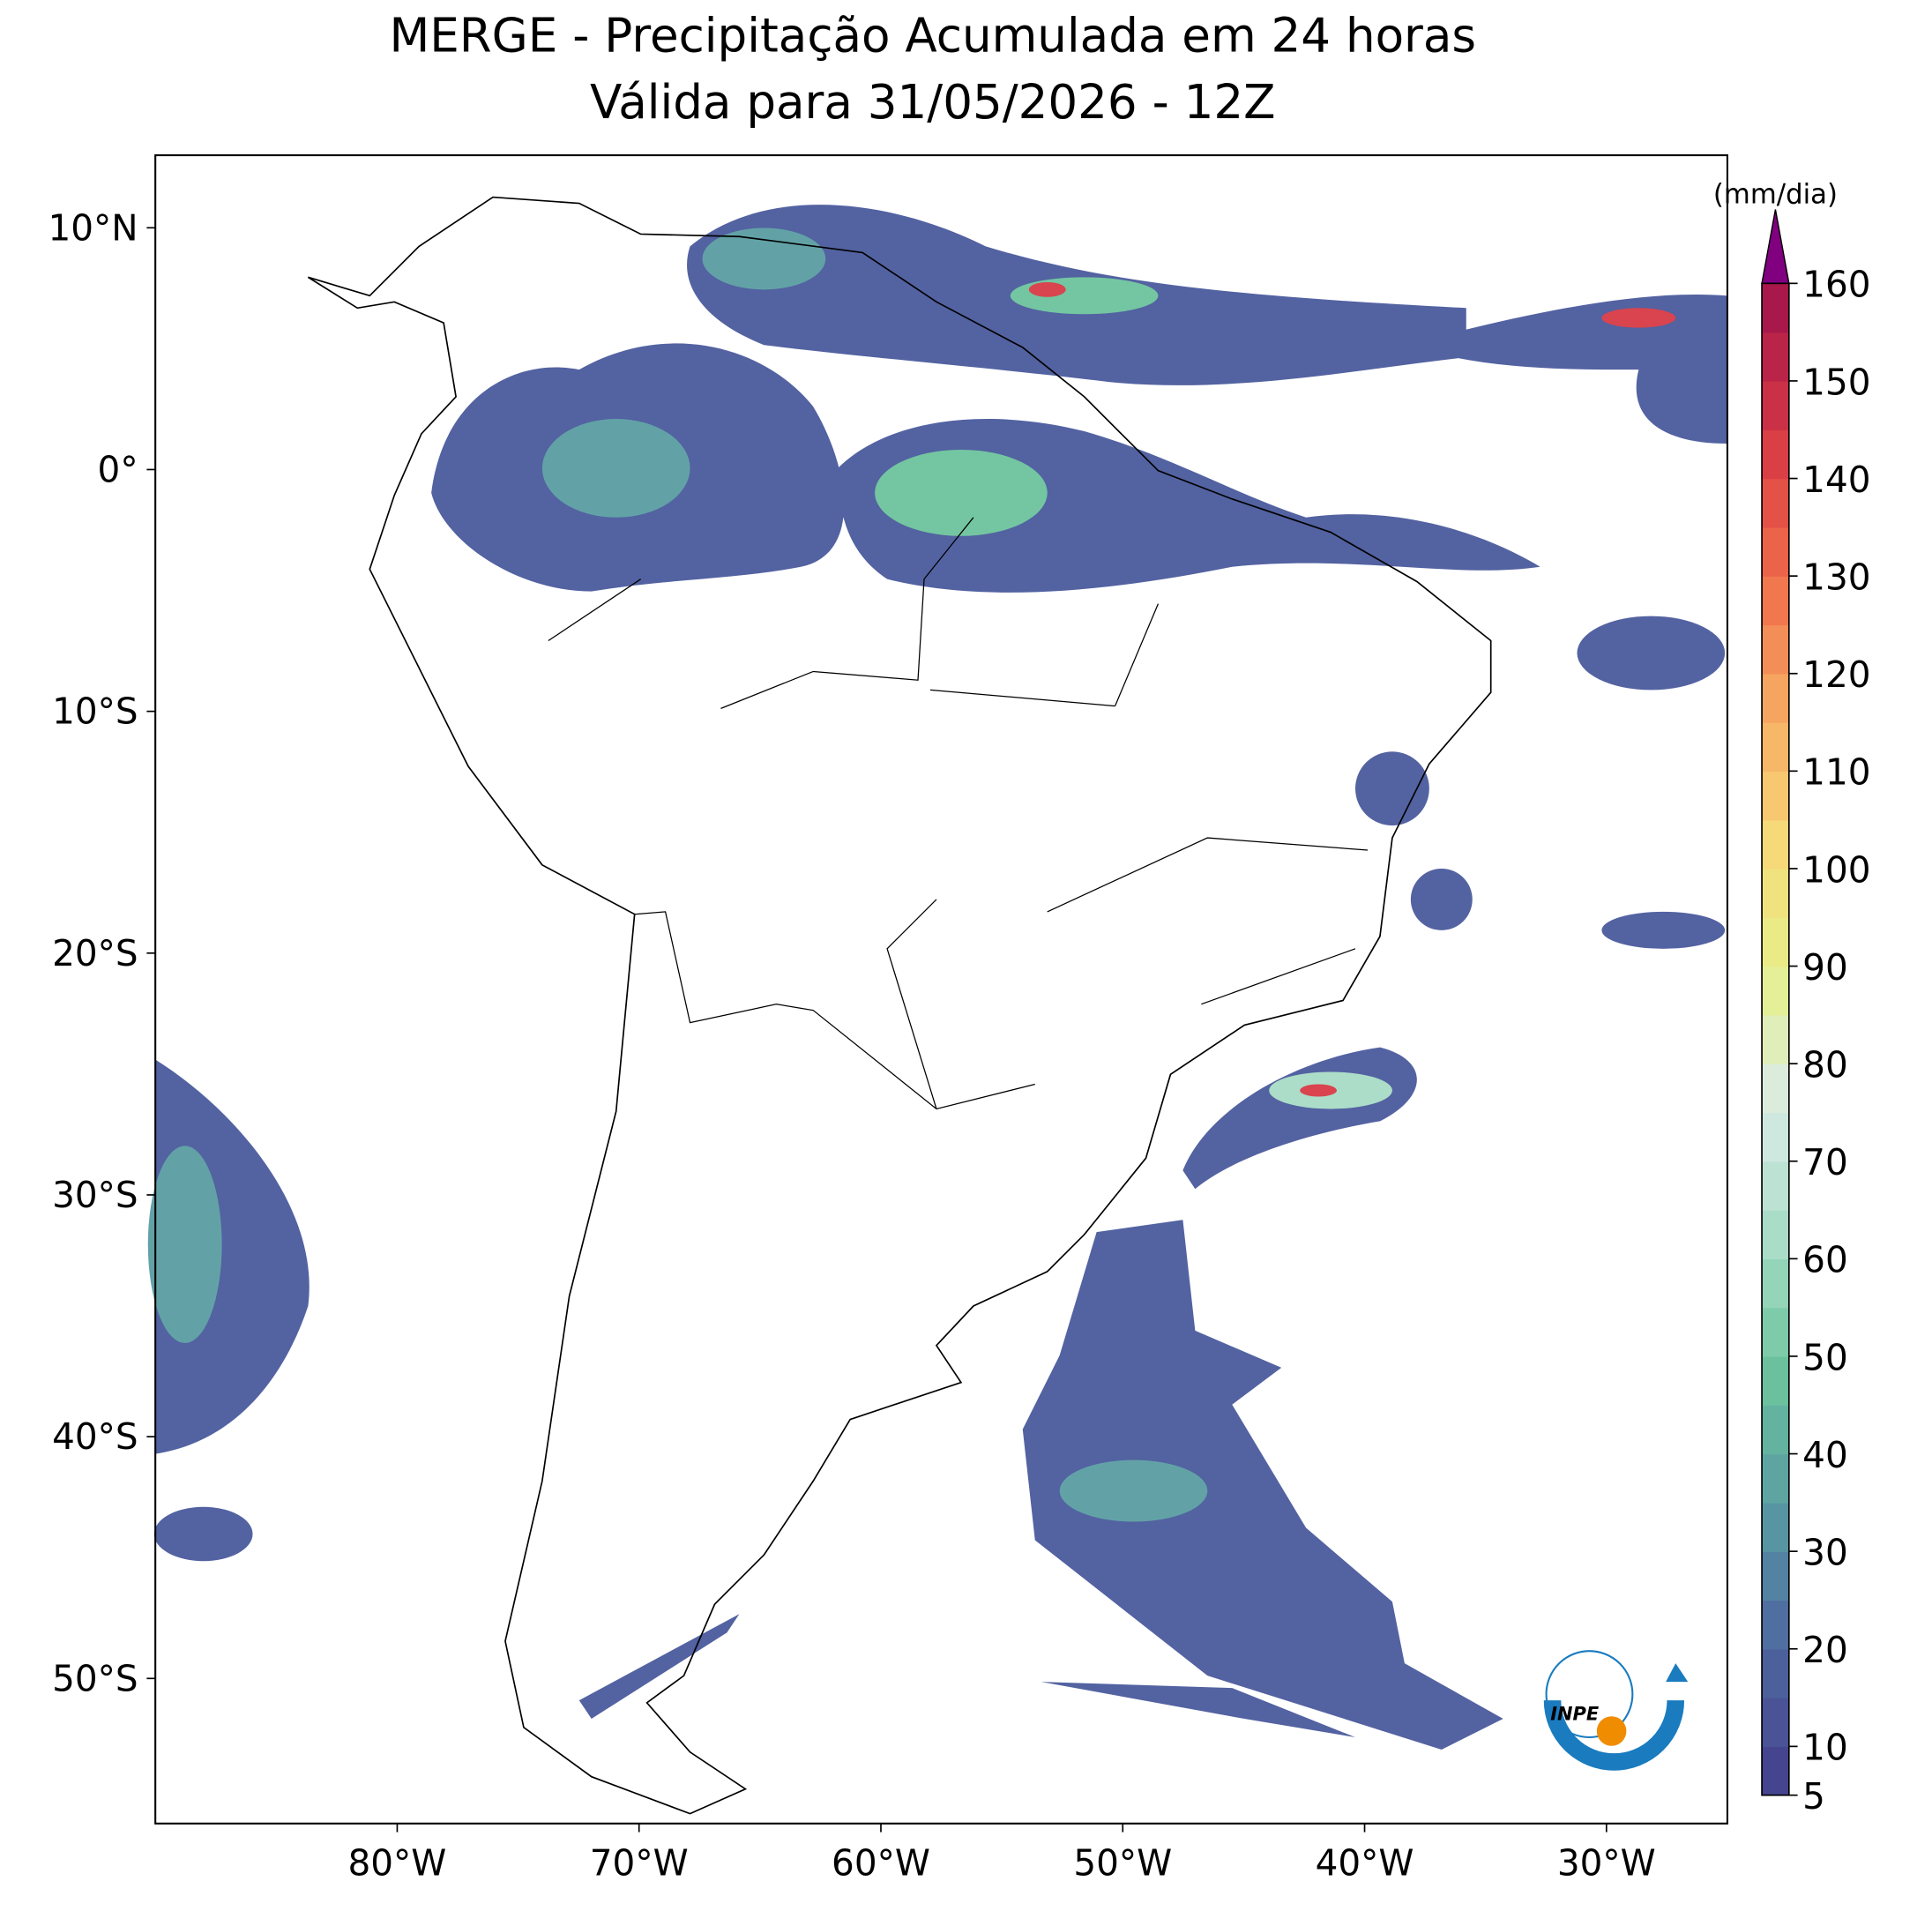 The height and width of the screenshot is (1911, 1932). What do you see at coordinates (95, 953) in the screenshot?
I see `y-tick-label: 20°S` at bounding box center [95, 953].